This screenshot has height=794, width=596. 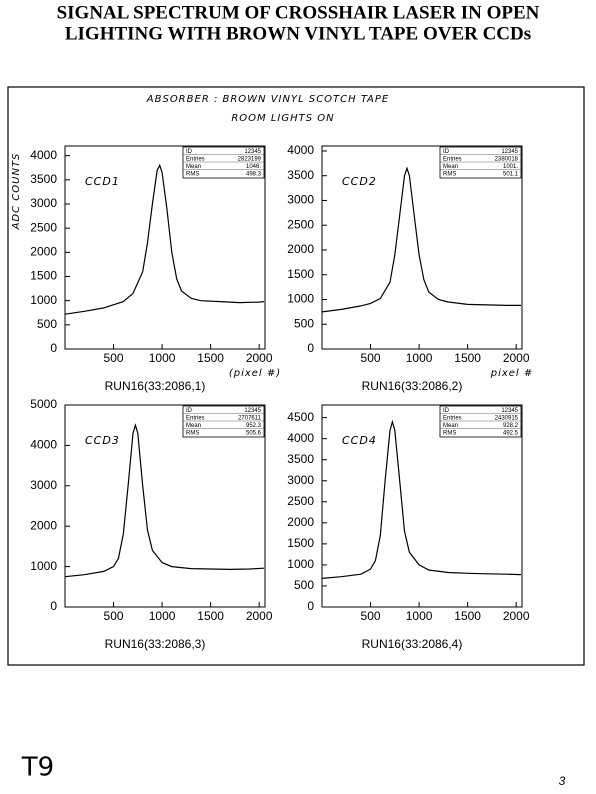 What do you see at coordinates (267, 99) in the screenshot?
I see `note: ABSORBER : BROWN VINYL SCOTCH TAPE` at bounding box center [267, 99].